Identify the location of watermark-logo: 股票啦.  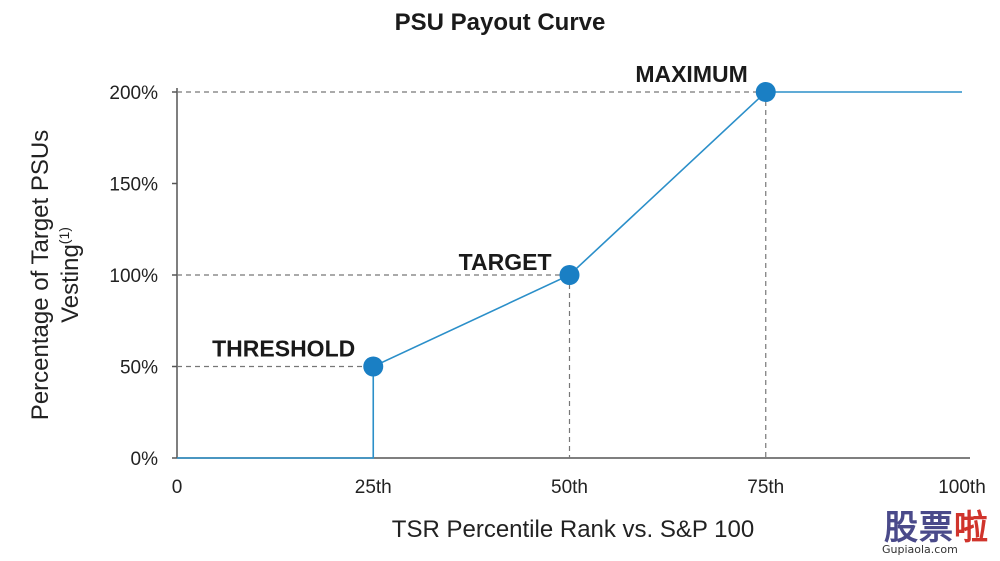
(936, 528).